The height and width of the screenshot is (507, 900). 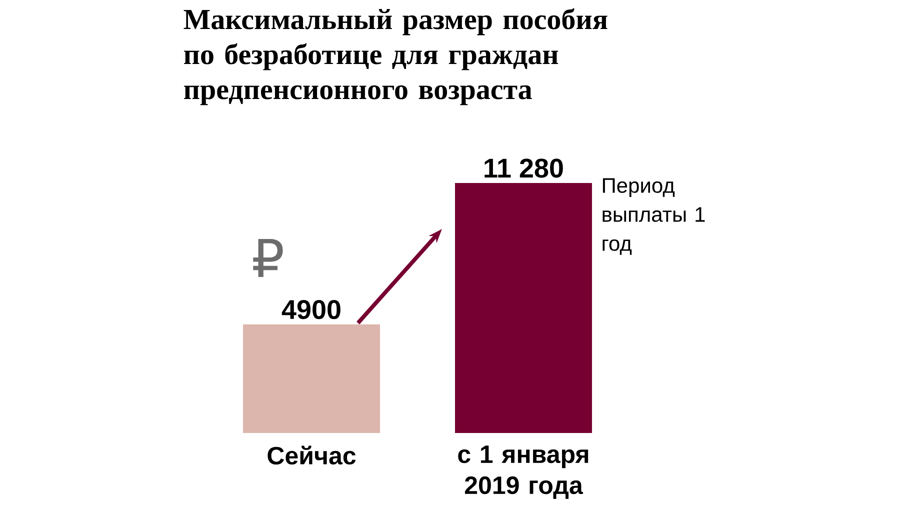 What do you see at coordinates (653, 216) in the screenshot?
I see `annotation: Период выплаты 1 год` at bounding box center [653, 216].